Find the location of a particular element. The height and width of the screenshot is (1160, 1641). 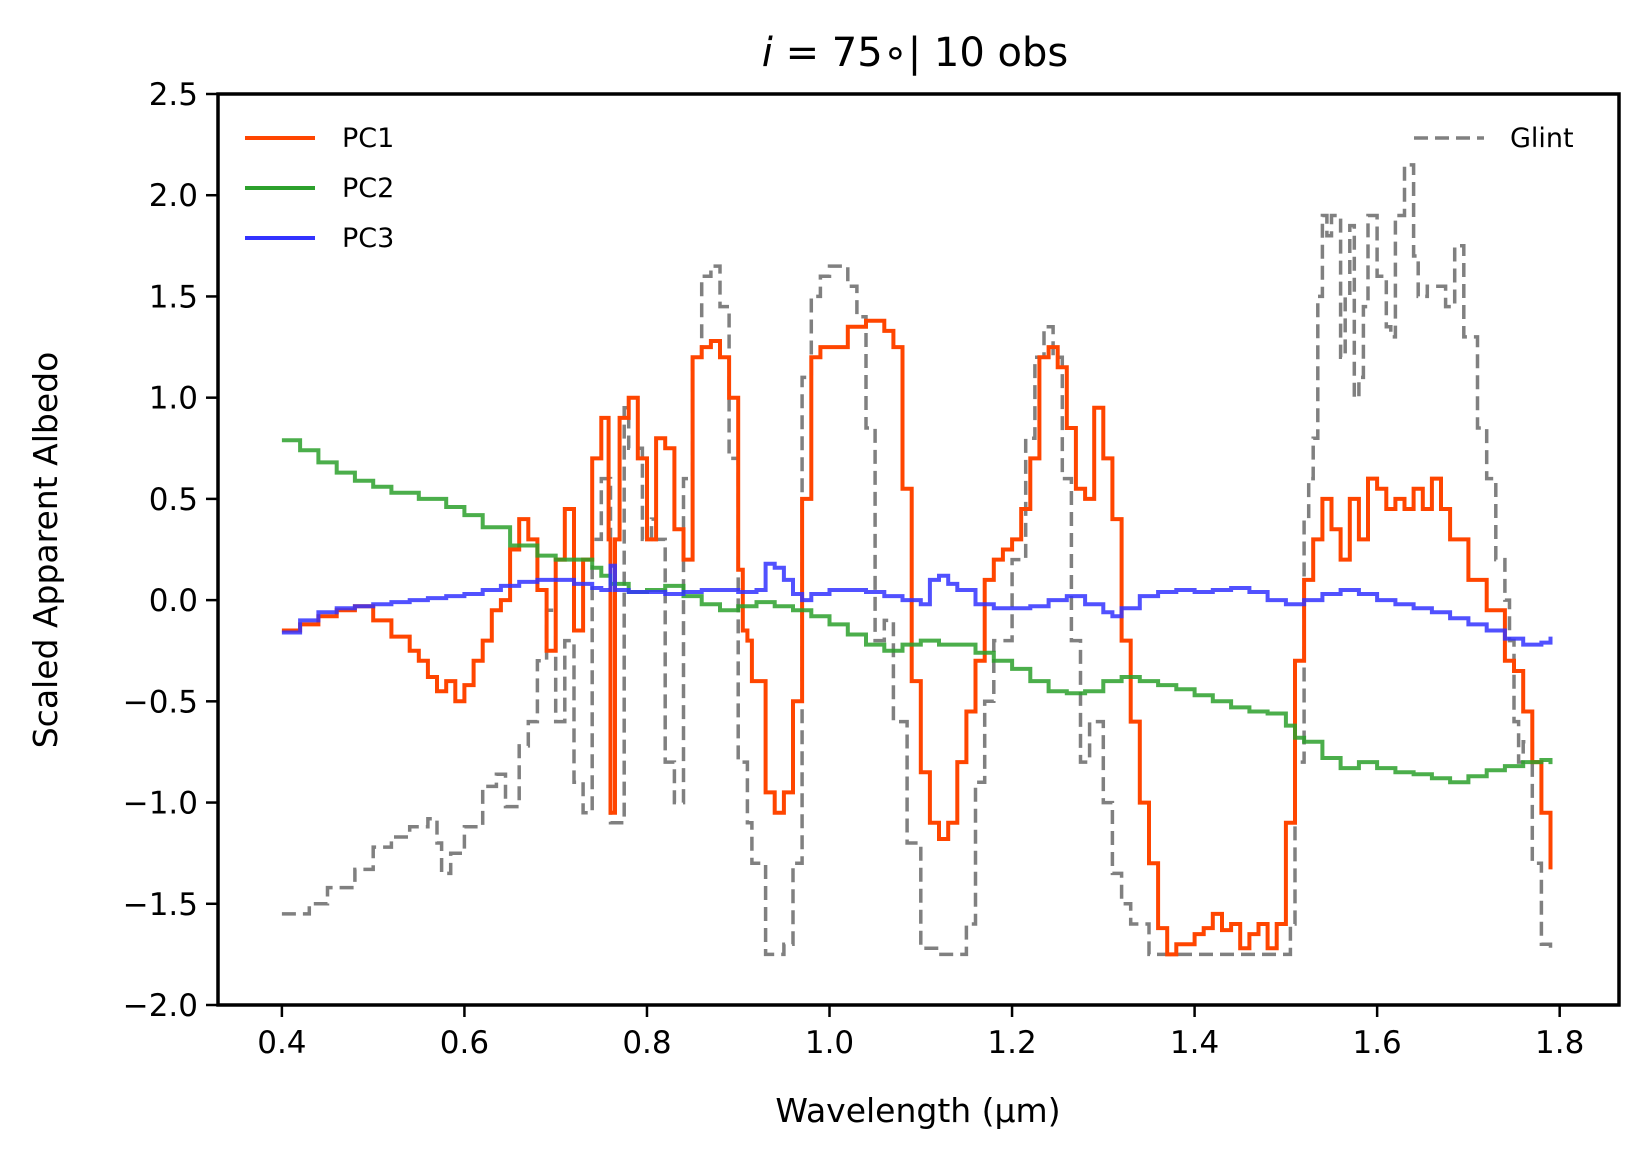

chart-title: i = 75∘| 10 obs is located at coordinates (915, 53).